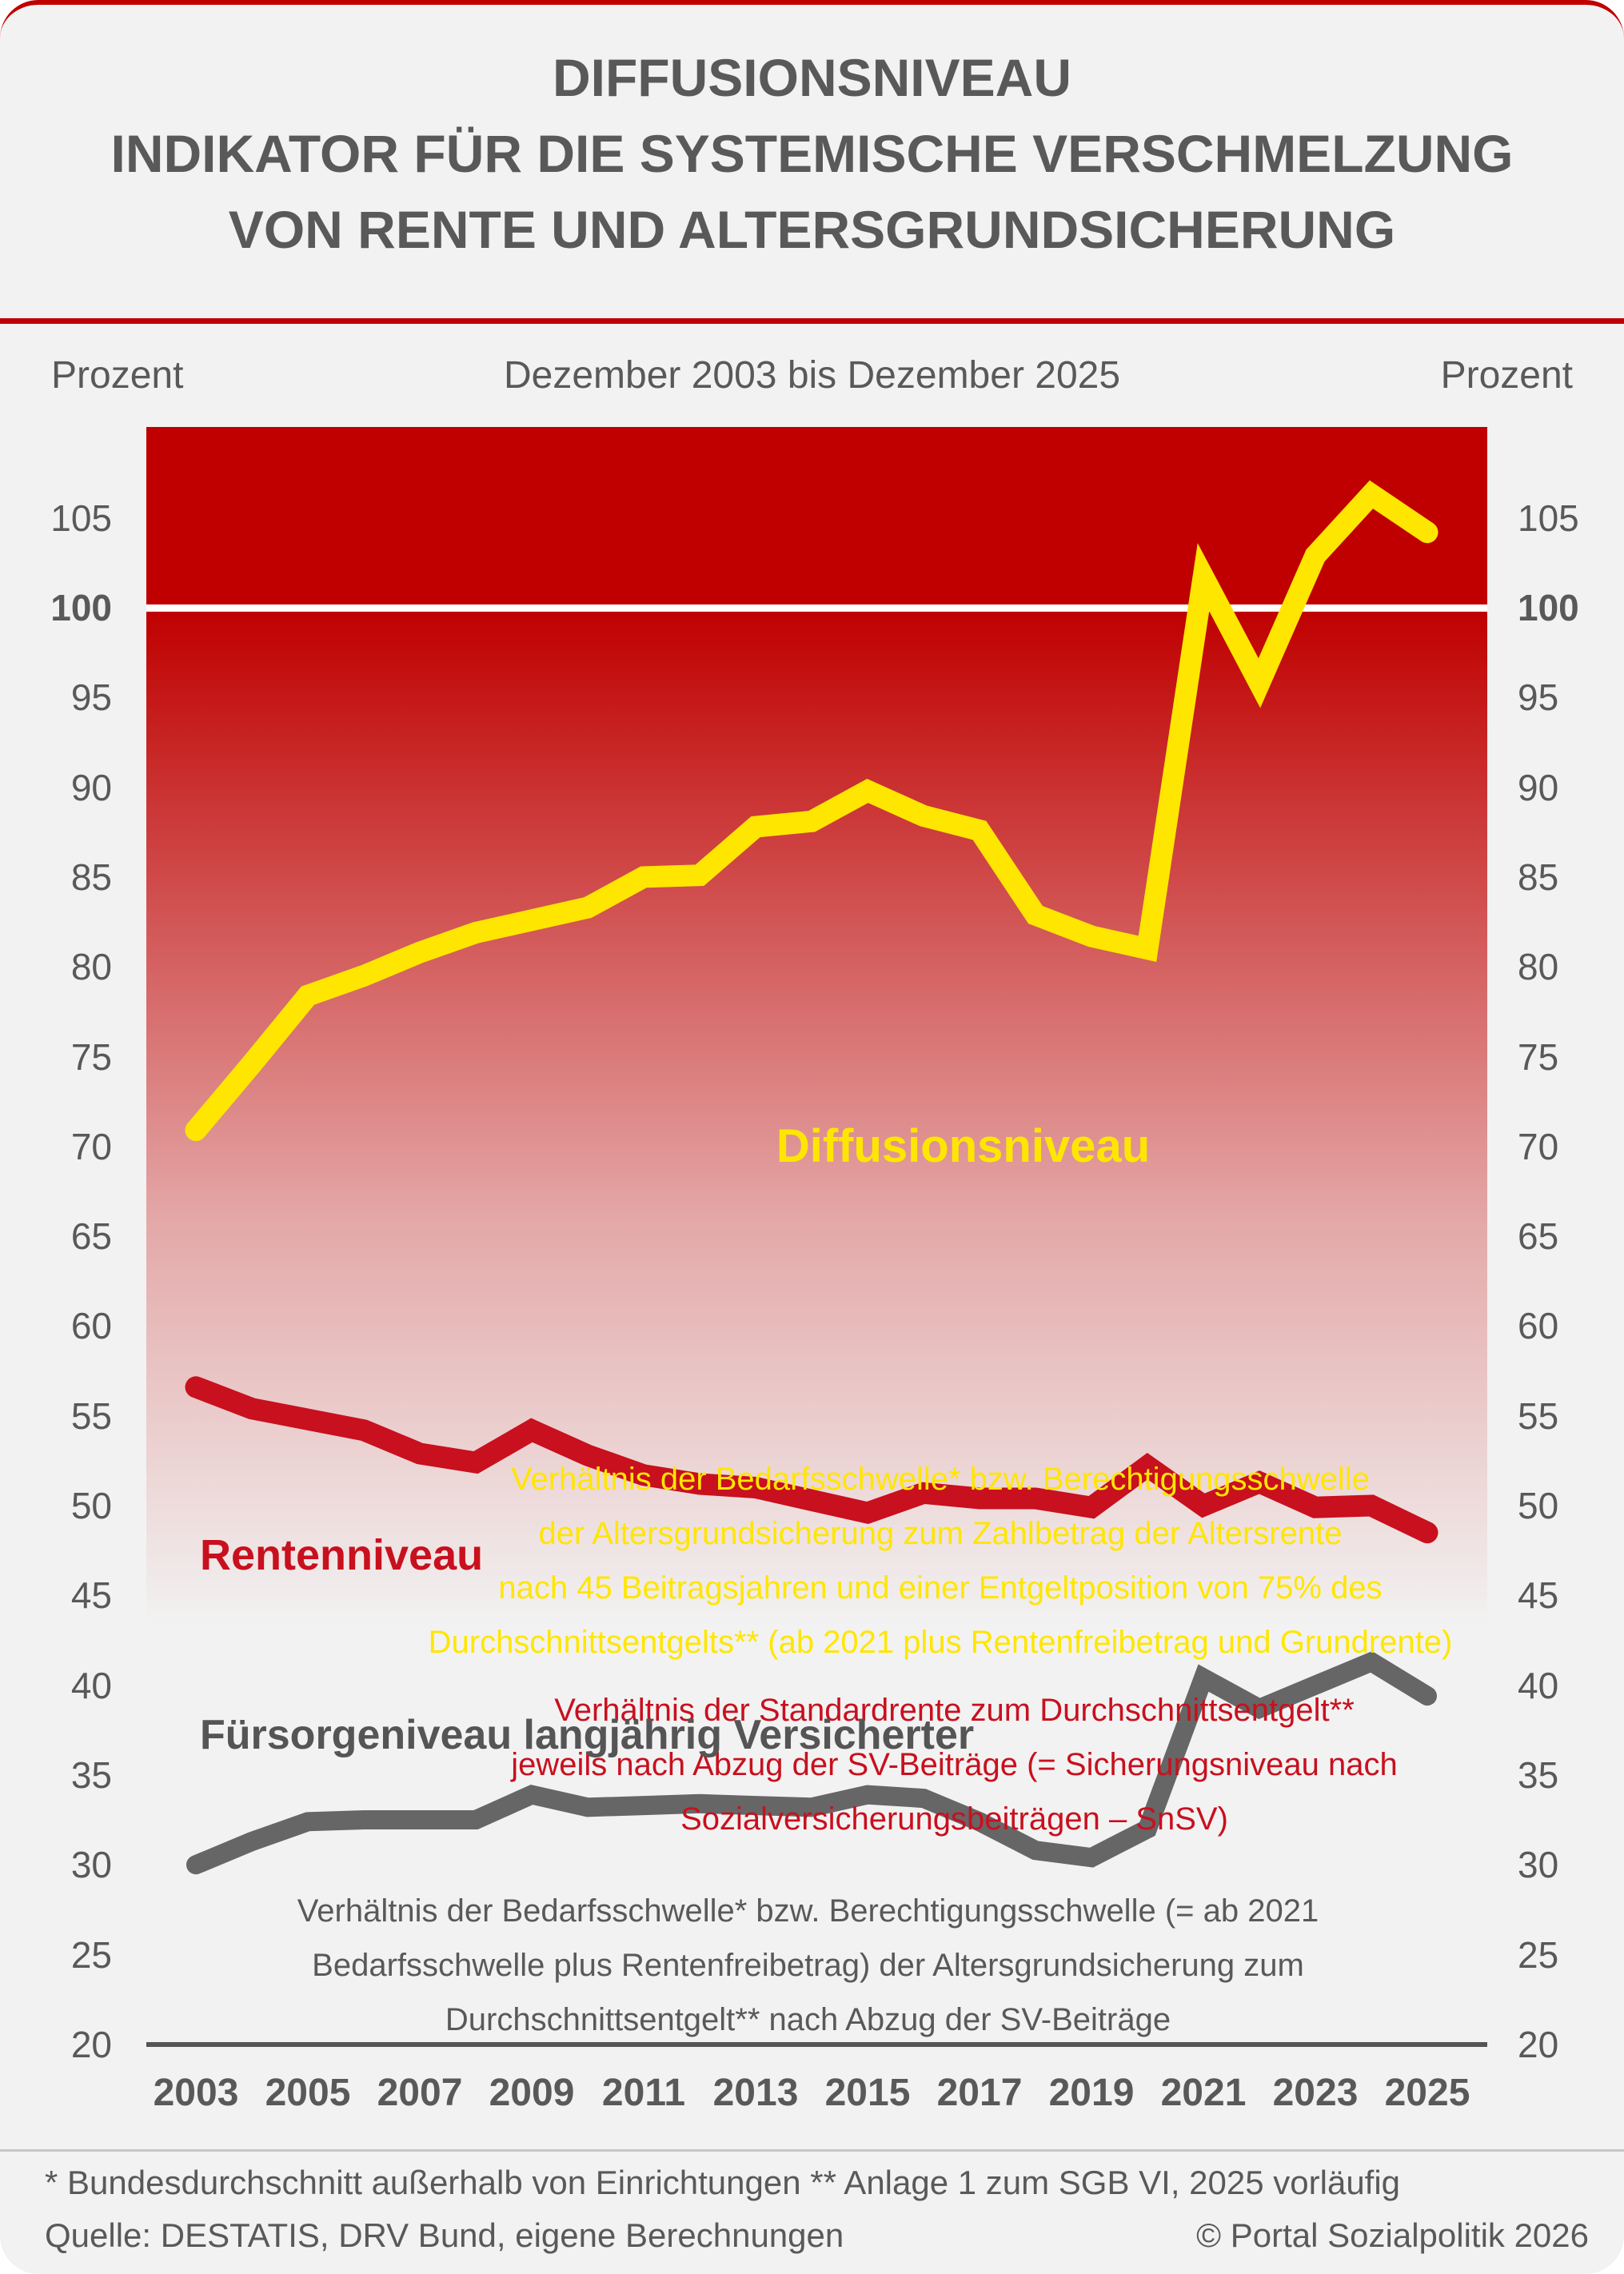 This screenshot has width=1624, height=2274. I want to click on x-tick-2023: 2023, so click(1315, 2093).